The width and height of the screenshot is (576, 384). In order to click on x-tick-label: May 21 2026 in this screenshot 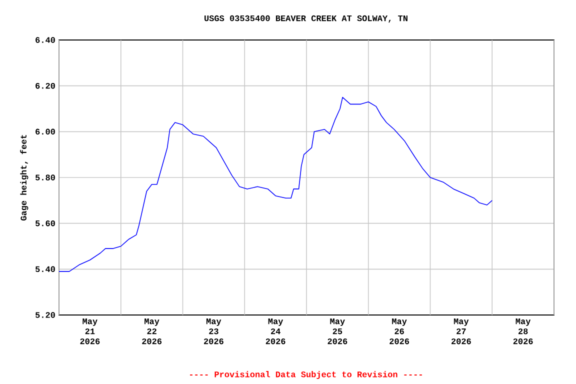, I will do `click(90, 331)`.